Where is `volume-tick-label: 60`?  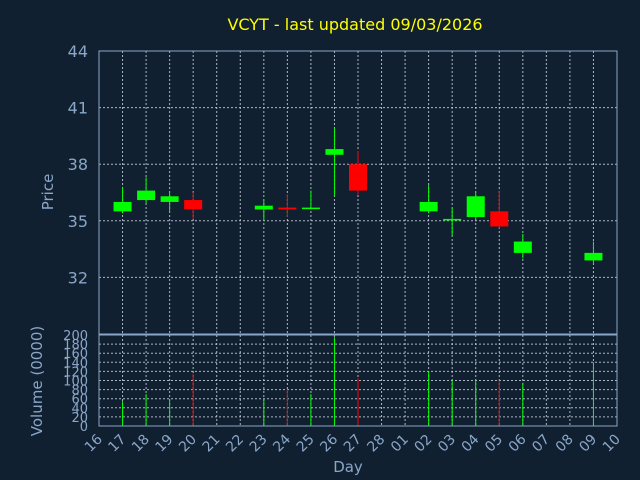
volume-tick-label: 60 is located at coordinates (79, 400).